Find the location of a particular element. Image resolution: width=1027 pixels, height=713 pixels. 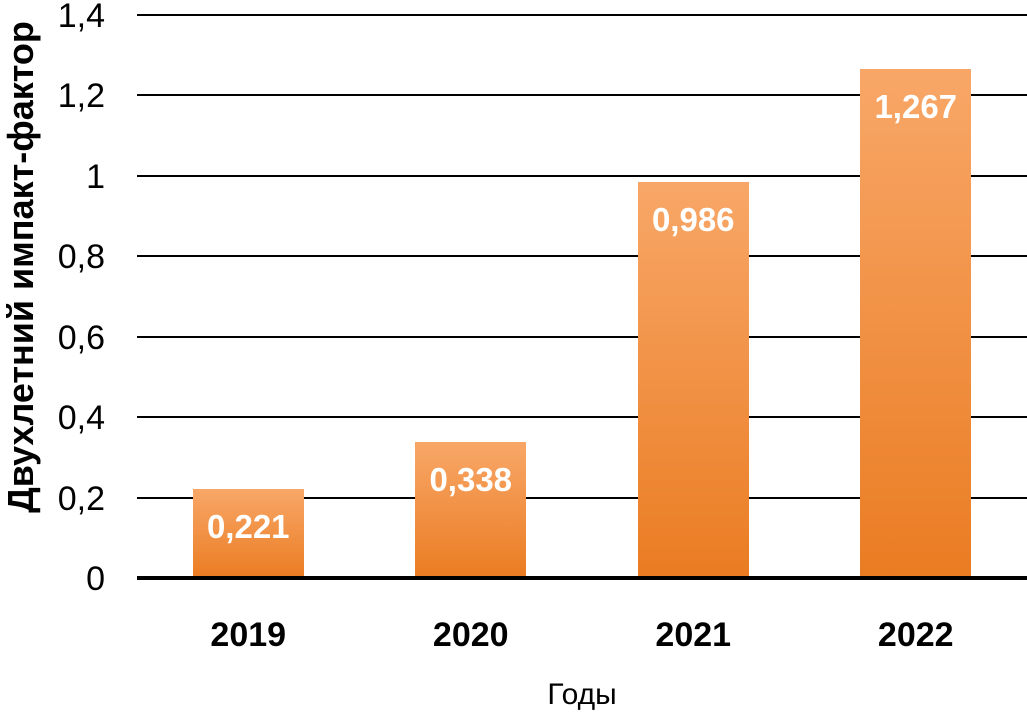

x-axis-line is located at coordinates (582, 578).